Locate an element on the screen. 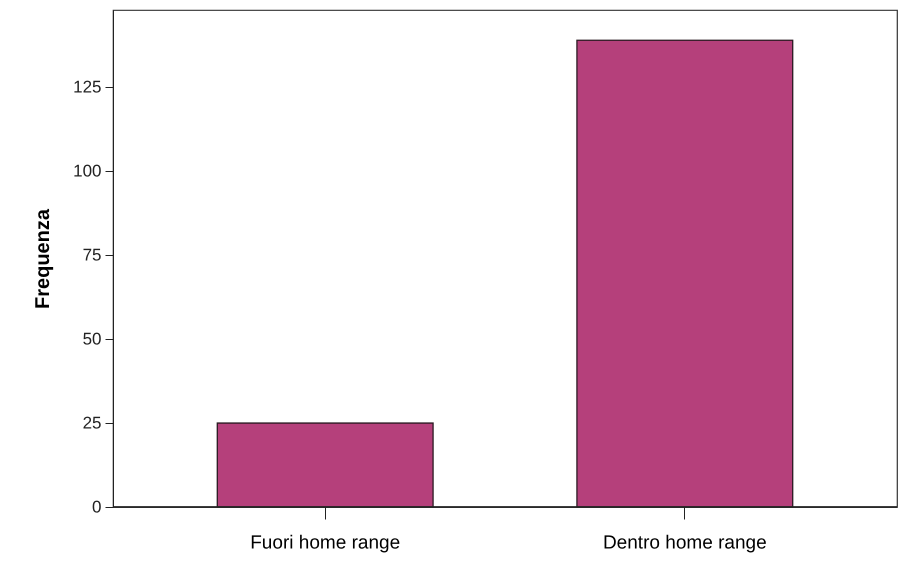 This screenshot has width=910, height=565. x-tick-label: Dentro home range is located at coordinates (684, 543).